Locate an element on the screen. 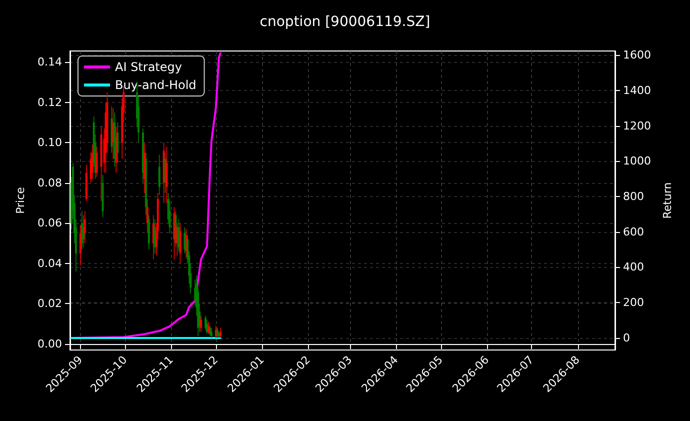 The height and width of the screenshot is (421, 690). y-tick-label: 0.10 is located at coordinates (50, 143).